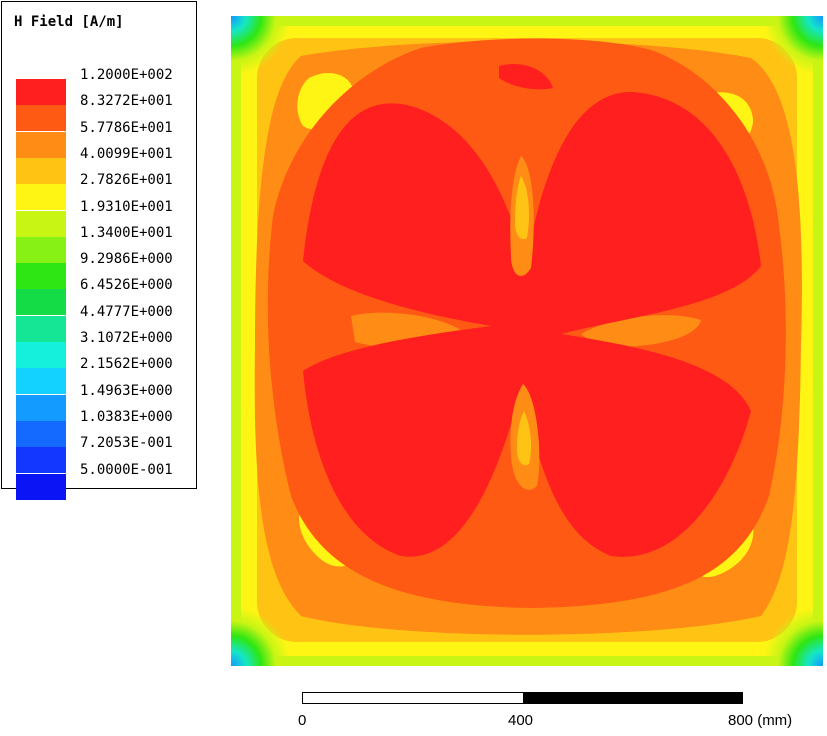 The image size is (827, 736). I want to click on legend-label: 7.2053E-001, so click(126, 443).